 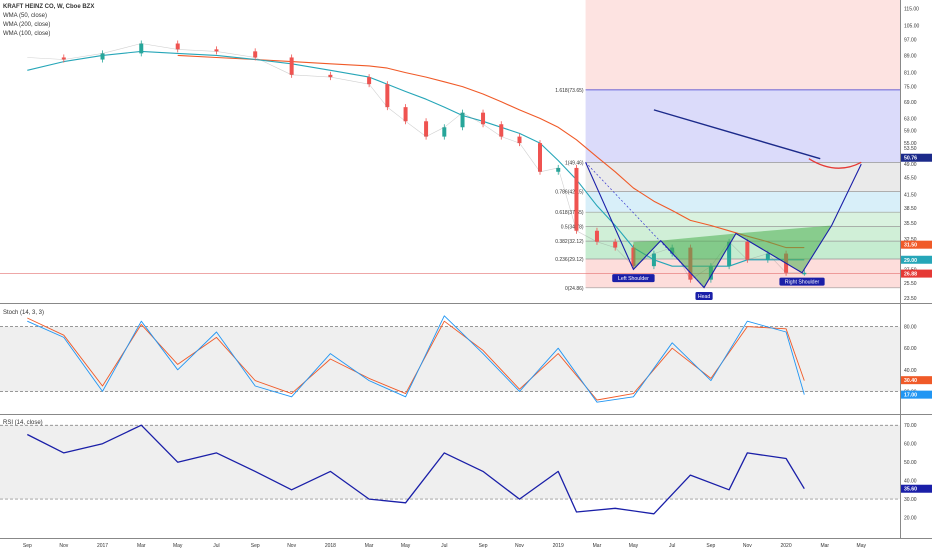 I want to click on price-tick-label: 97.00, so click(x=910, y=41).